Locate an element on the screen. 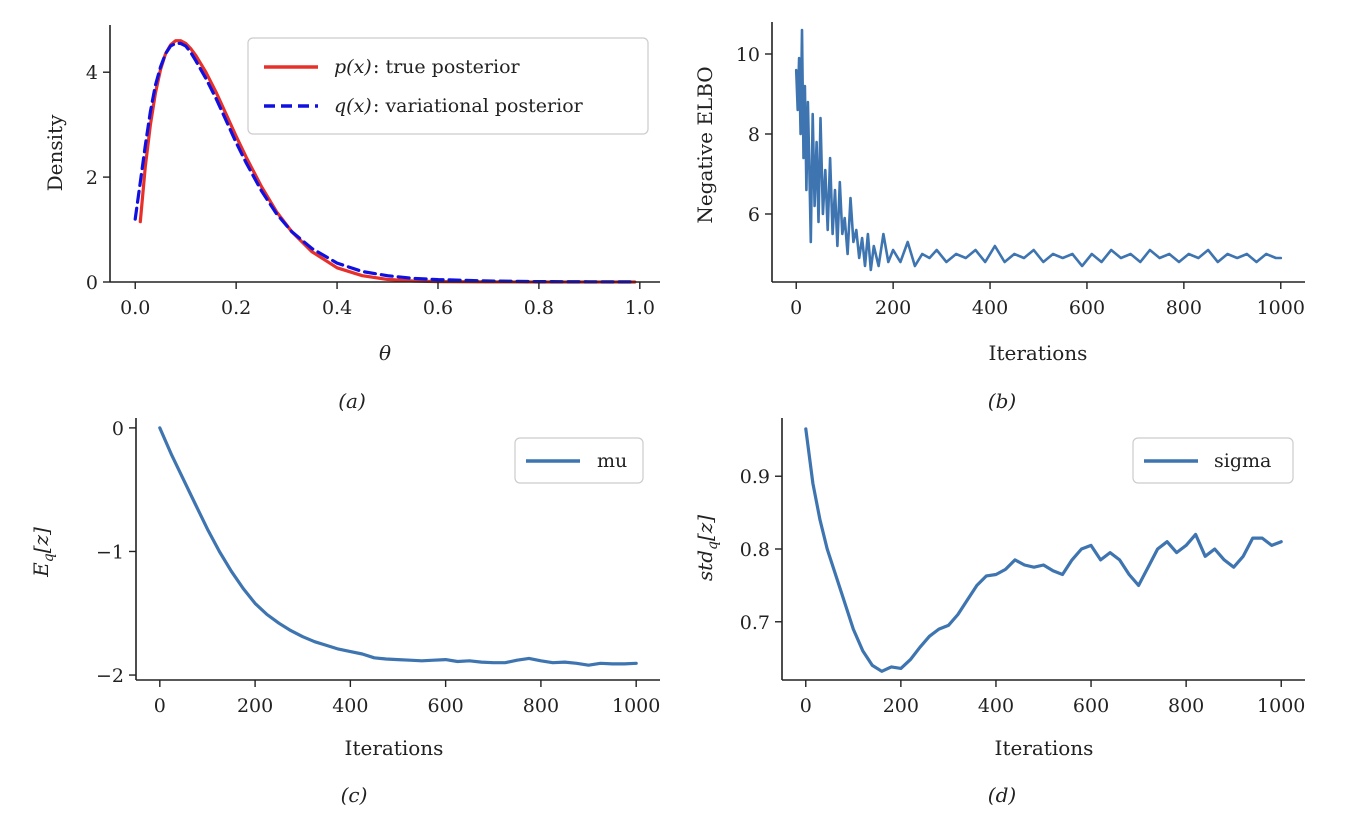 This screenshot has height=822, width=1354. panel-a-ylabel: Density is located at coordinates (55, 152).